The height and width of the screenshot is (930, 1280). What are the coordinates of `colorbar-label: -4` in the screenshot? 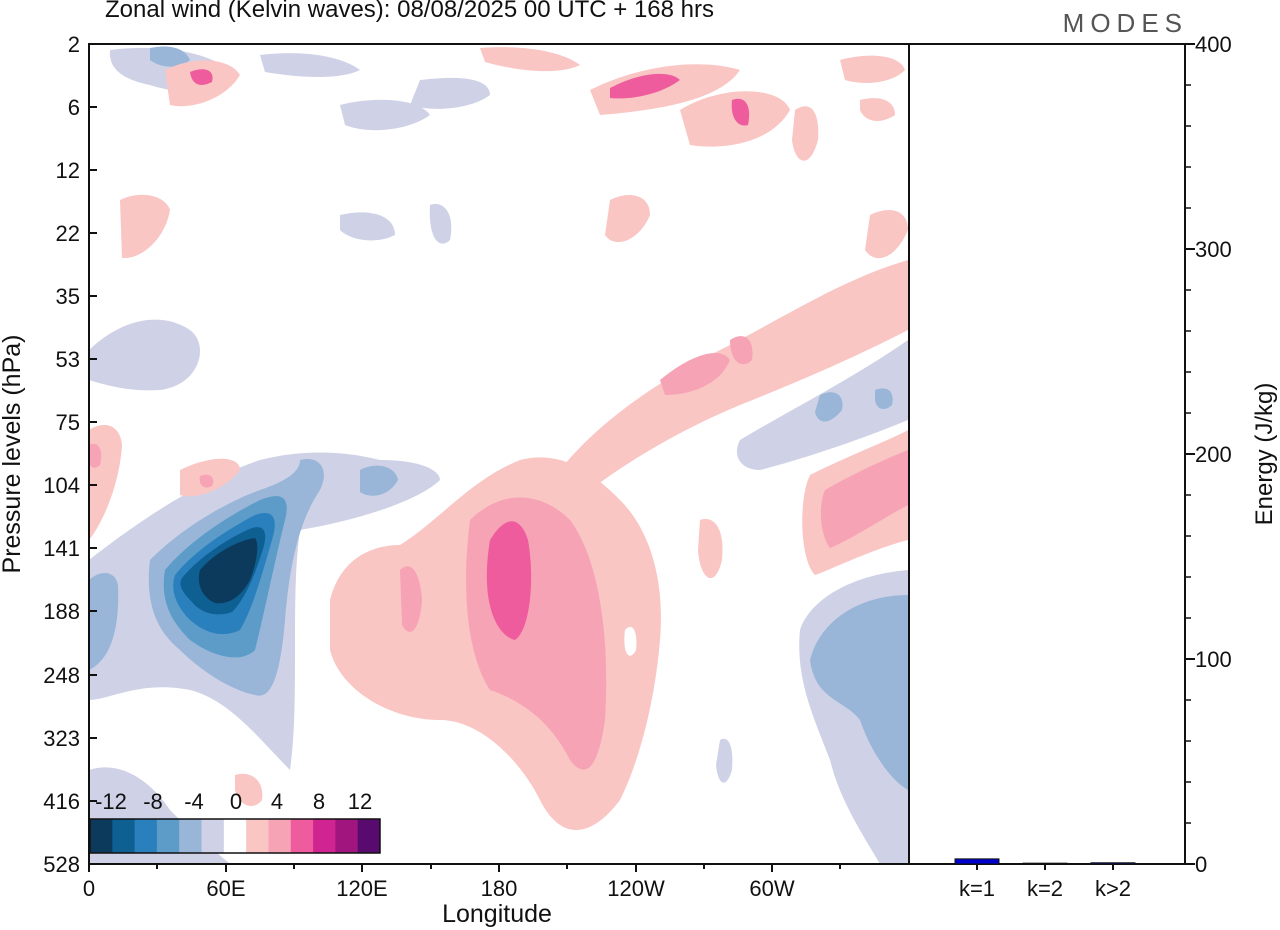 It's located at (194, 801).